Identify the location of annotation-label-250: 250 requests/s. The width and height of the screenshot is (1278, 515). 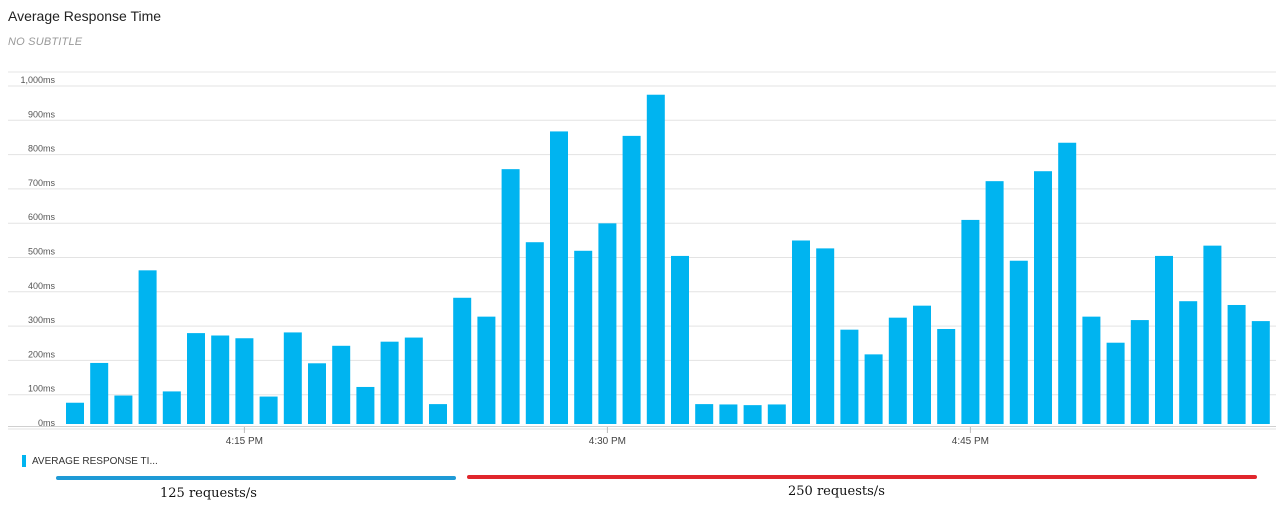
(836, 491).